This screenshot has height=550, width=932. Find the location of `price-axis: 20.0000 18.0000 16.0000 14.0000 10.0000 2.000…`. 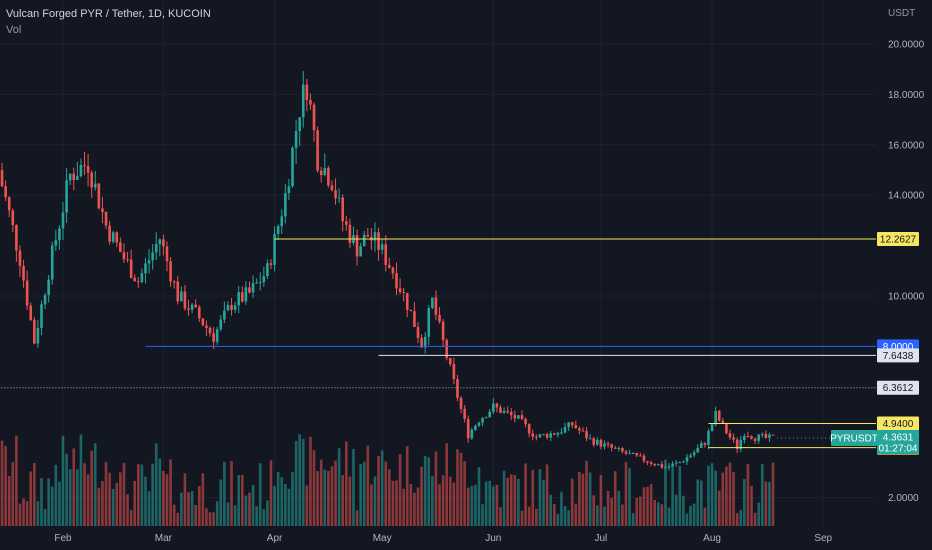

price-axis: 20.0000 18.0000 16.0000 14.0000 10.0000 2.000… is located at coordinates (906, 272).